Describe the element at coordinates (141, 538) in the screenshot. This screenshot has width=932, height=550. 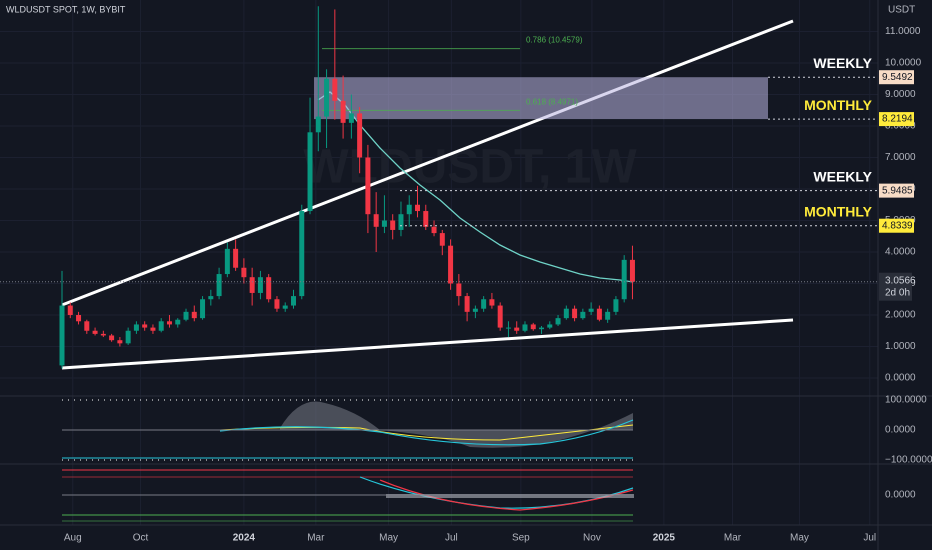
I see `x-tick-label: Oct` at that location.